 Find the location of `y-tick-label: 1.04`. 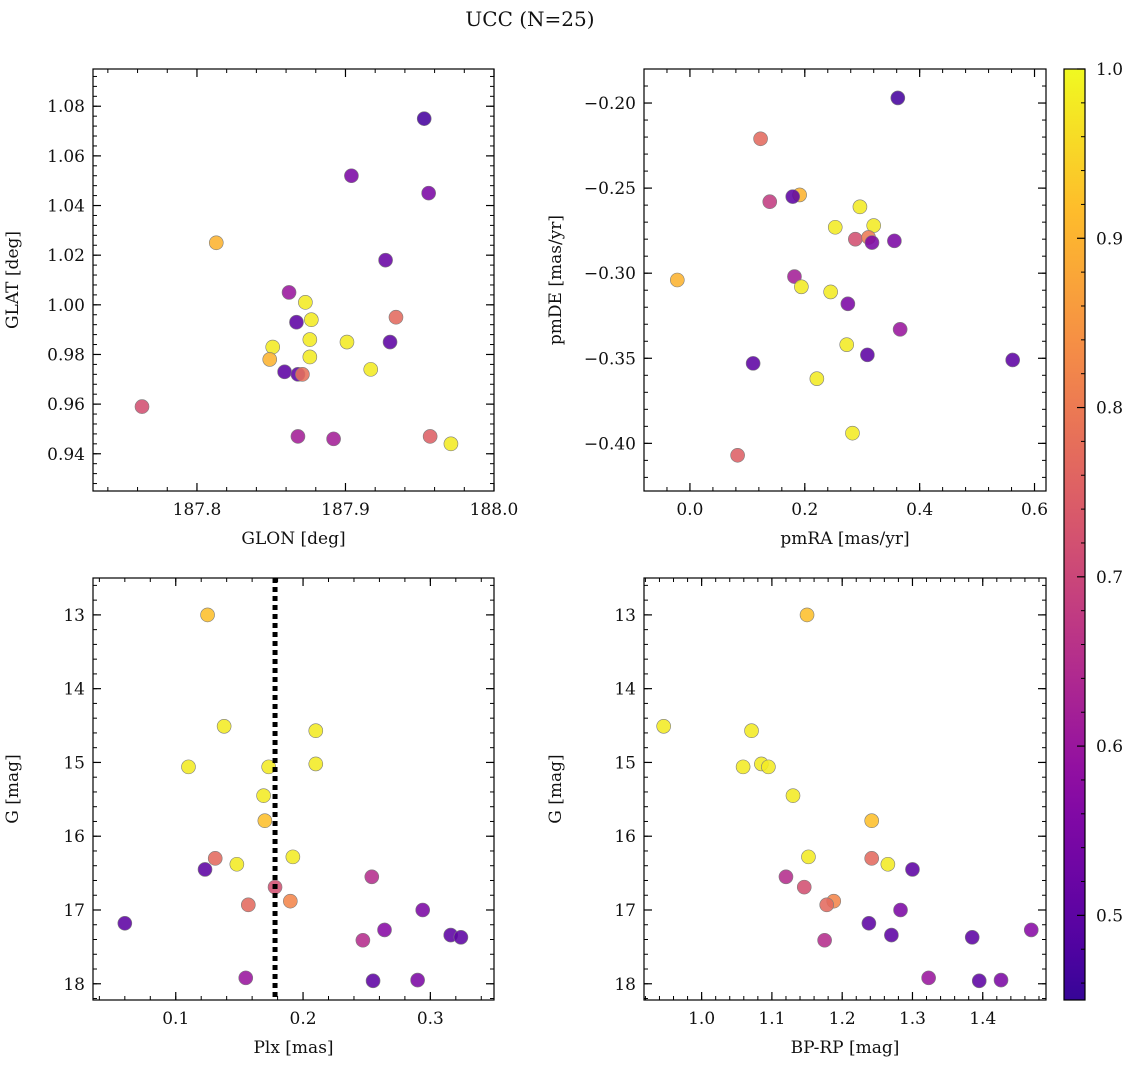

y-tick-label: 1.04 is located at coordinates (66, 207).